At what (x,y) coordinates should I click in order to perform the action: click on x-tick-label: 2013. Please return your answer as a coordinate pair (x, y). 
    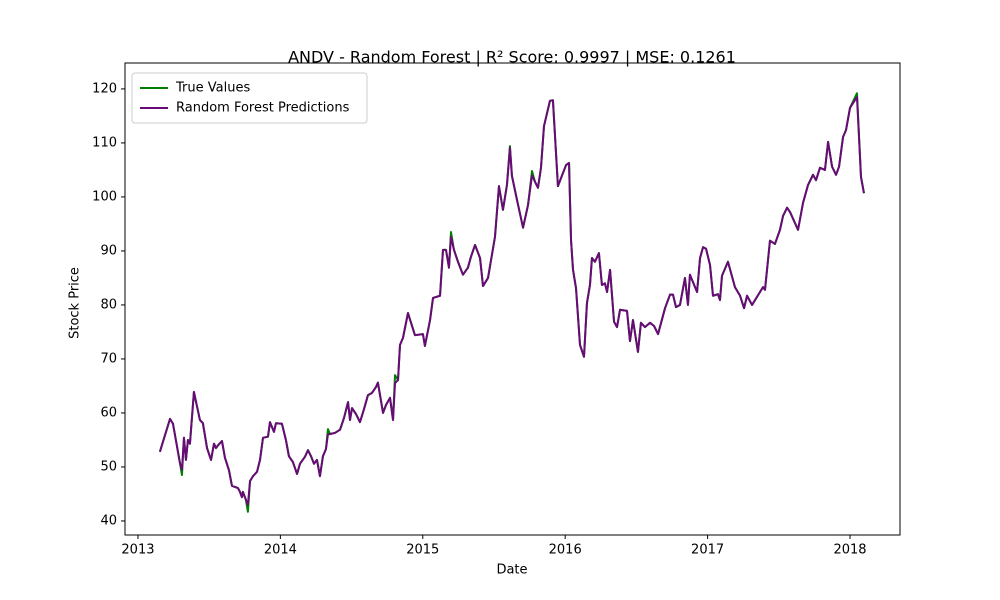
    Looking at the image, I should click on (137, 550).